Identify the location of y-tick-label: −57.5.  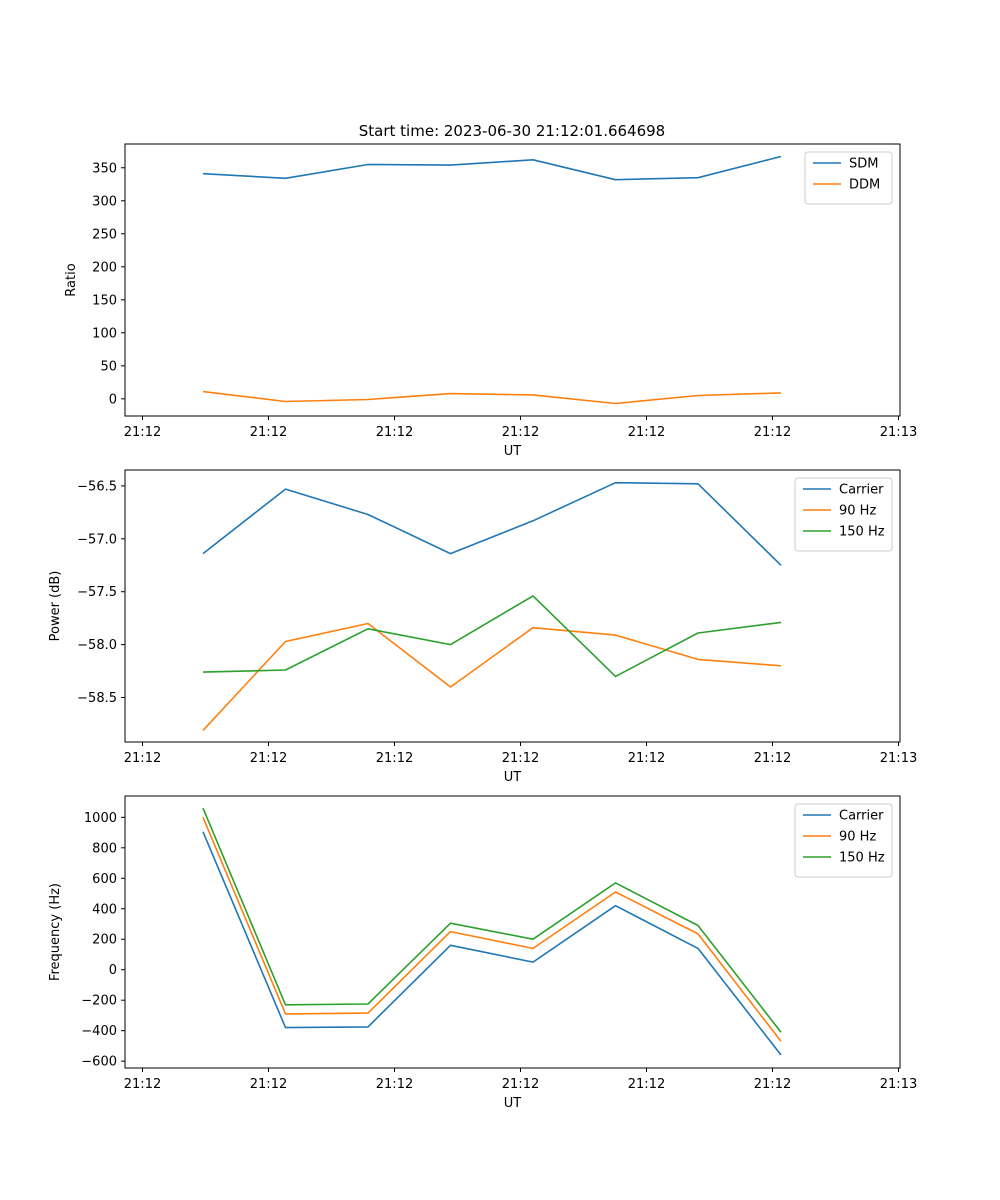
(97, 592).